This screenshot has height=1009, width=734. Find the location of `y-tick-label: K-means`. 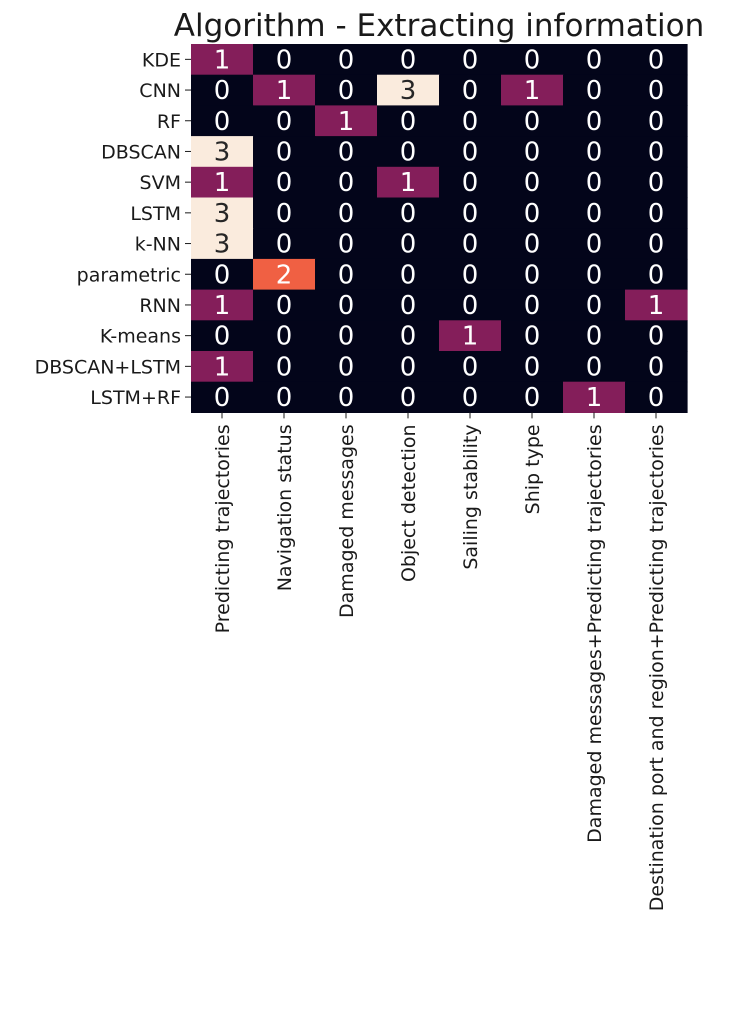

y-tick-label: K-means is located at coordinates (140, 337).